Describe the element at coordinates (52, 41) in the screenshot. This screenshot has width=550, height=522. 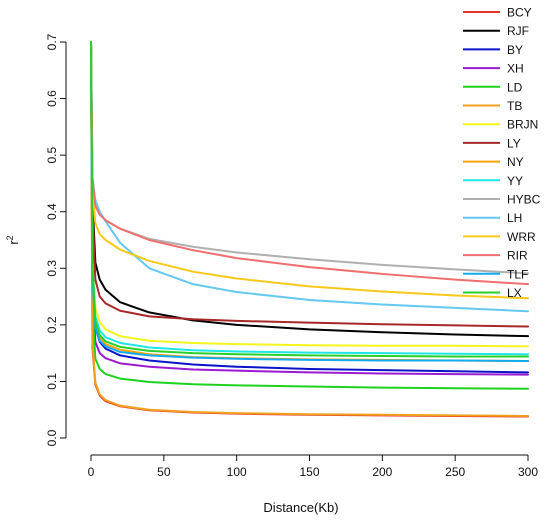
I see `y-tick-label: 0.7` at that location.